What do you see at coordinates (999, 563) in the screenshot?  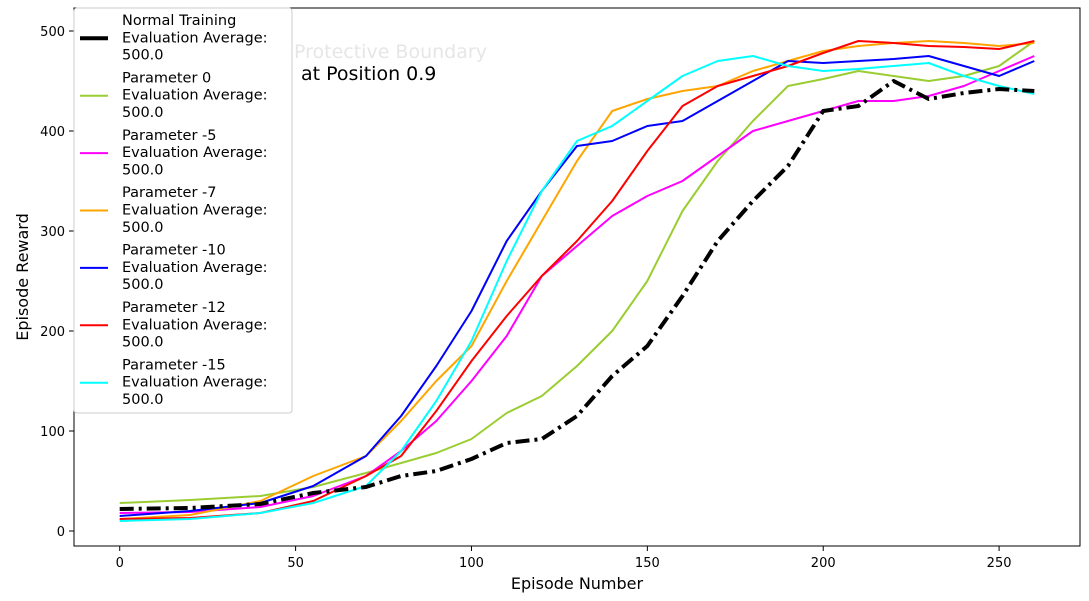 I see `x-tick-label: 250` at bounding box center [999, 563].